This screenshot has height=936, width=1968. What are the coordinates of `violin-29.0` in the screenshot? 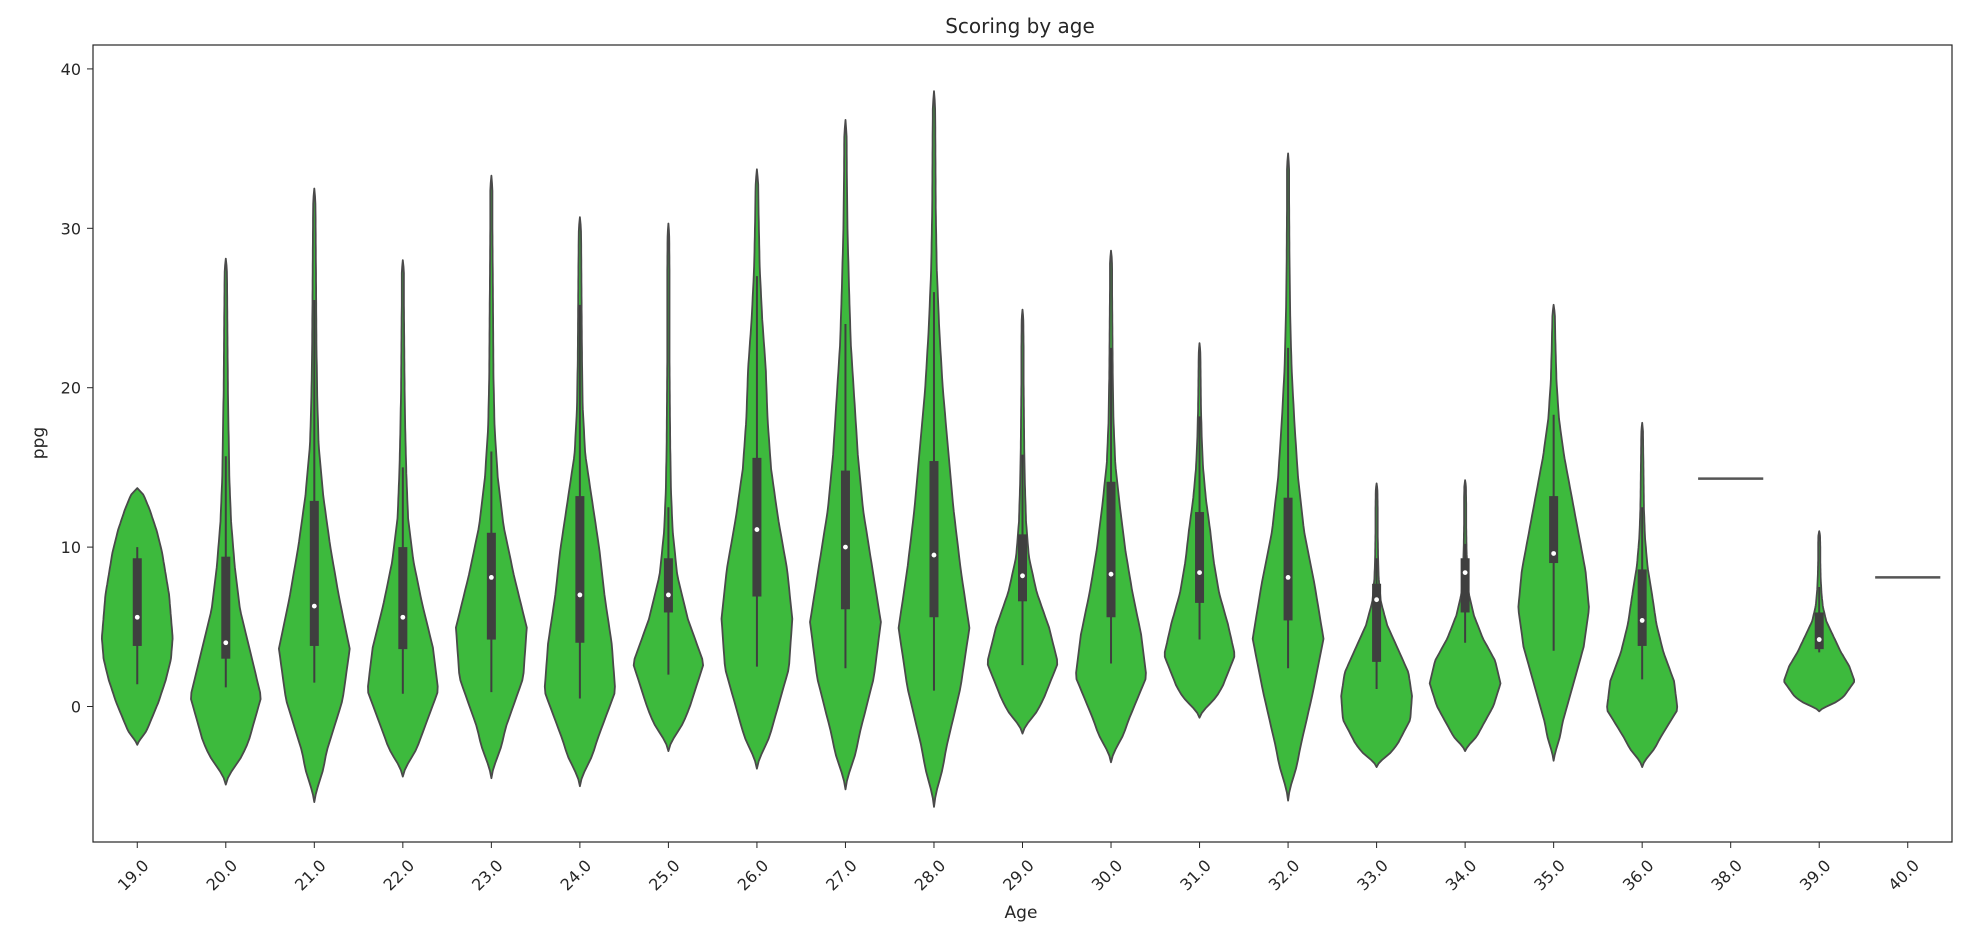 It's located at (1022, 521).